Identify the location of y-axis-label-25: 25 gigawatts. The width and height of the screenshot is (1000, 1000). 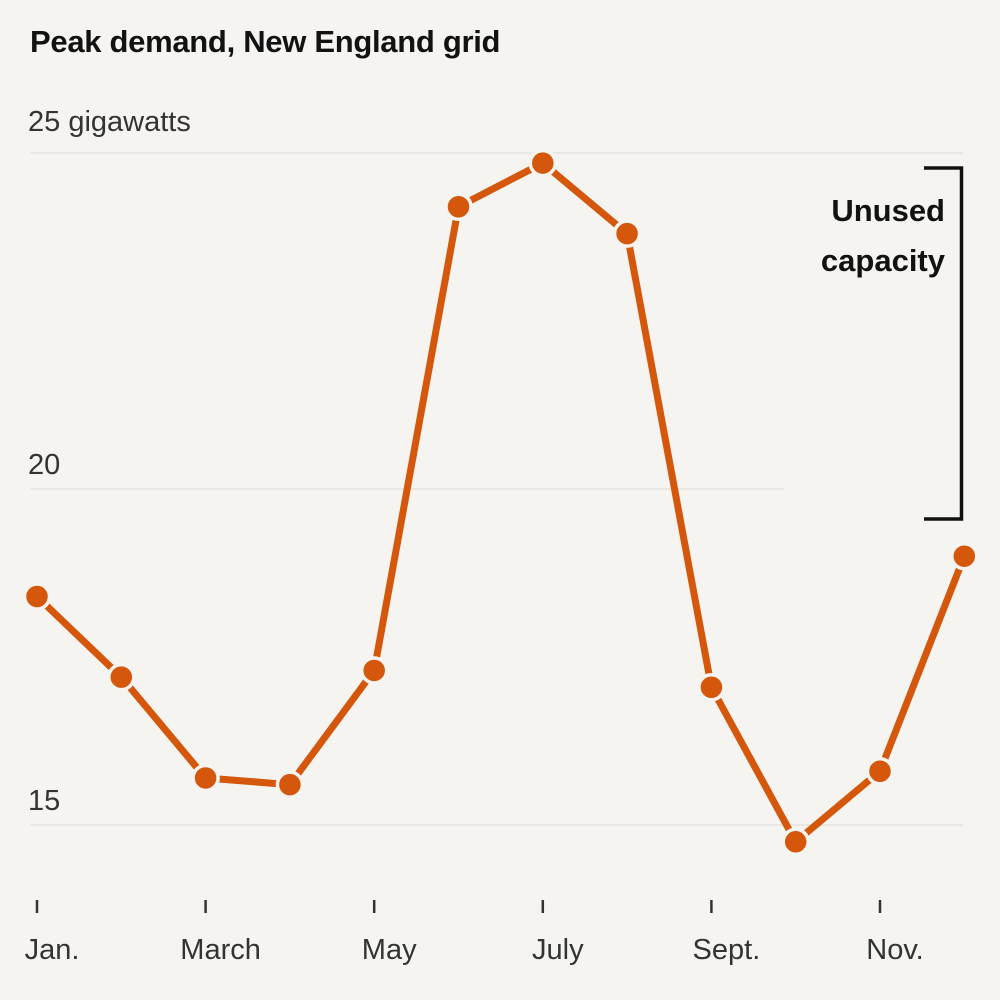
(109, 122).